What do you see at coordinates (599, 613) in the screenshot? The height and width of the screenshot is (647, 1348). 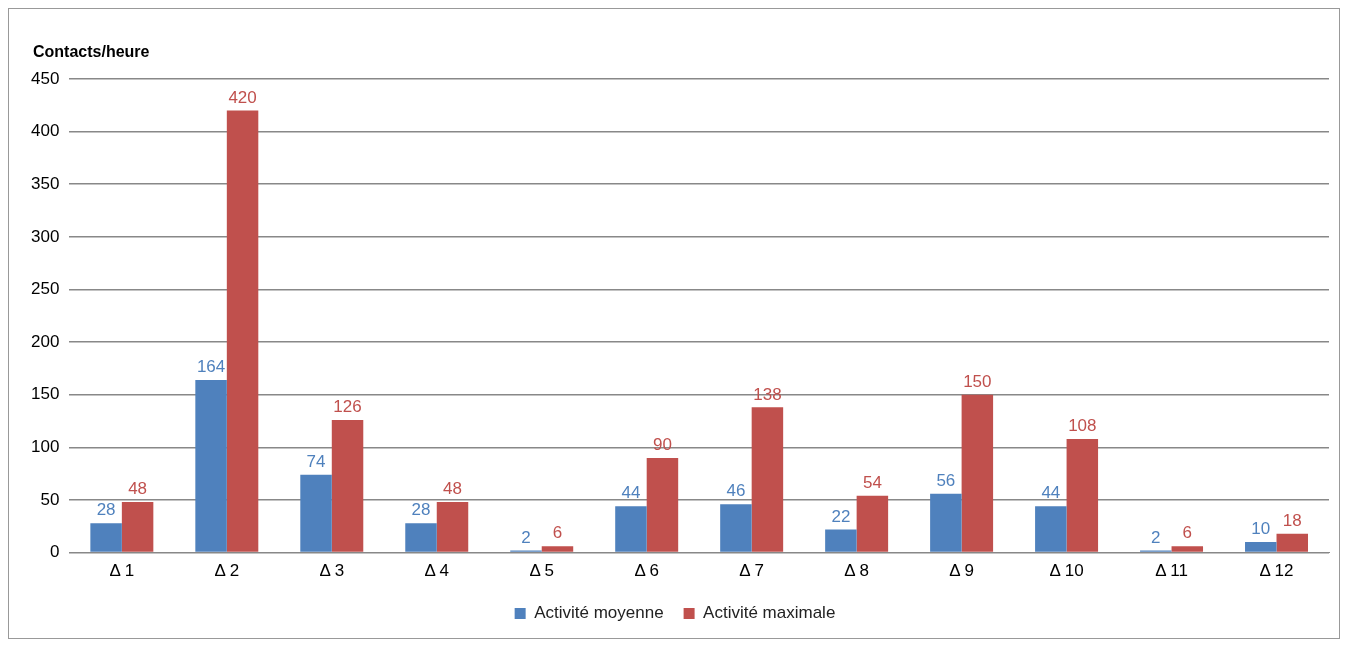 I see `legend-label: Activité moyenne` at bounding box center [599, 613].